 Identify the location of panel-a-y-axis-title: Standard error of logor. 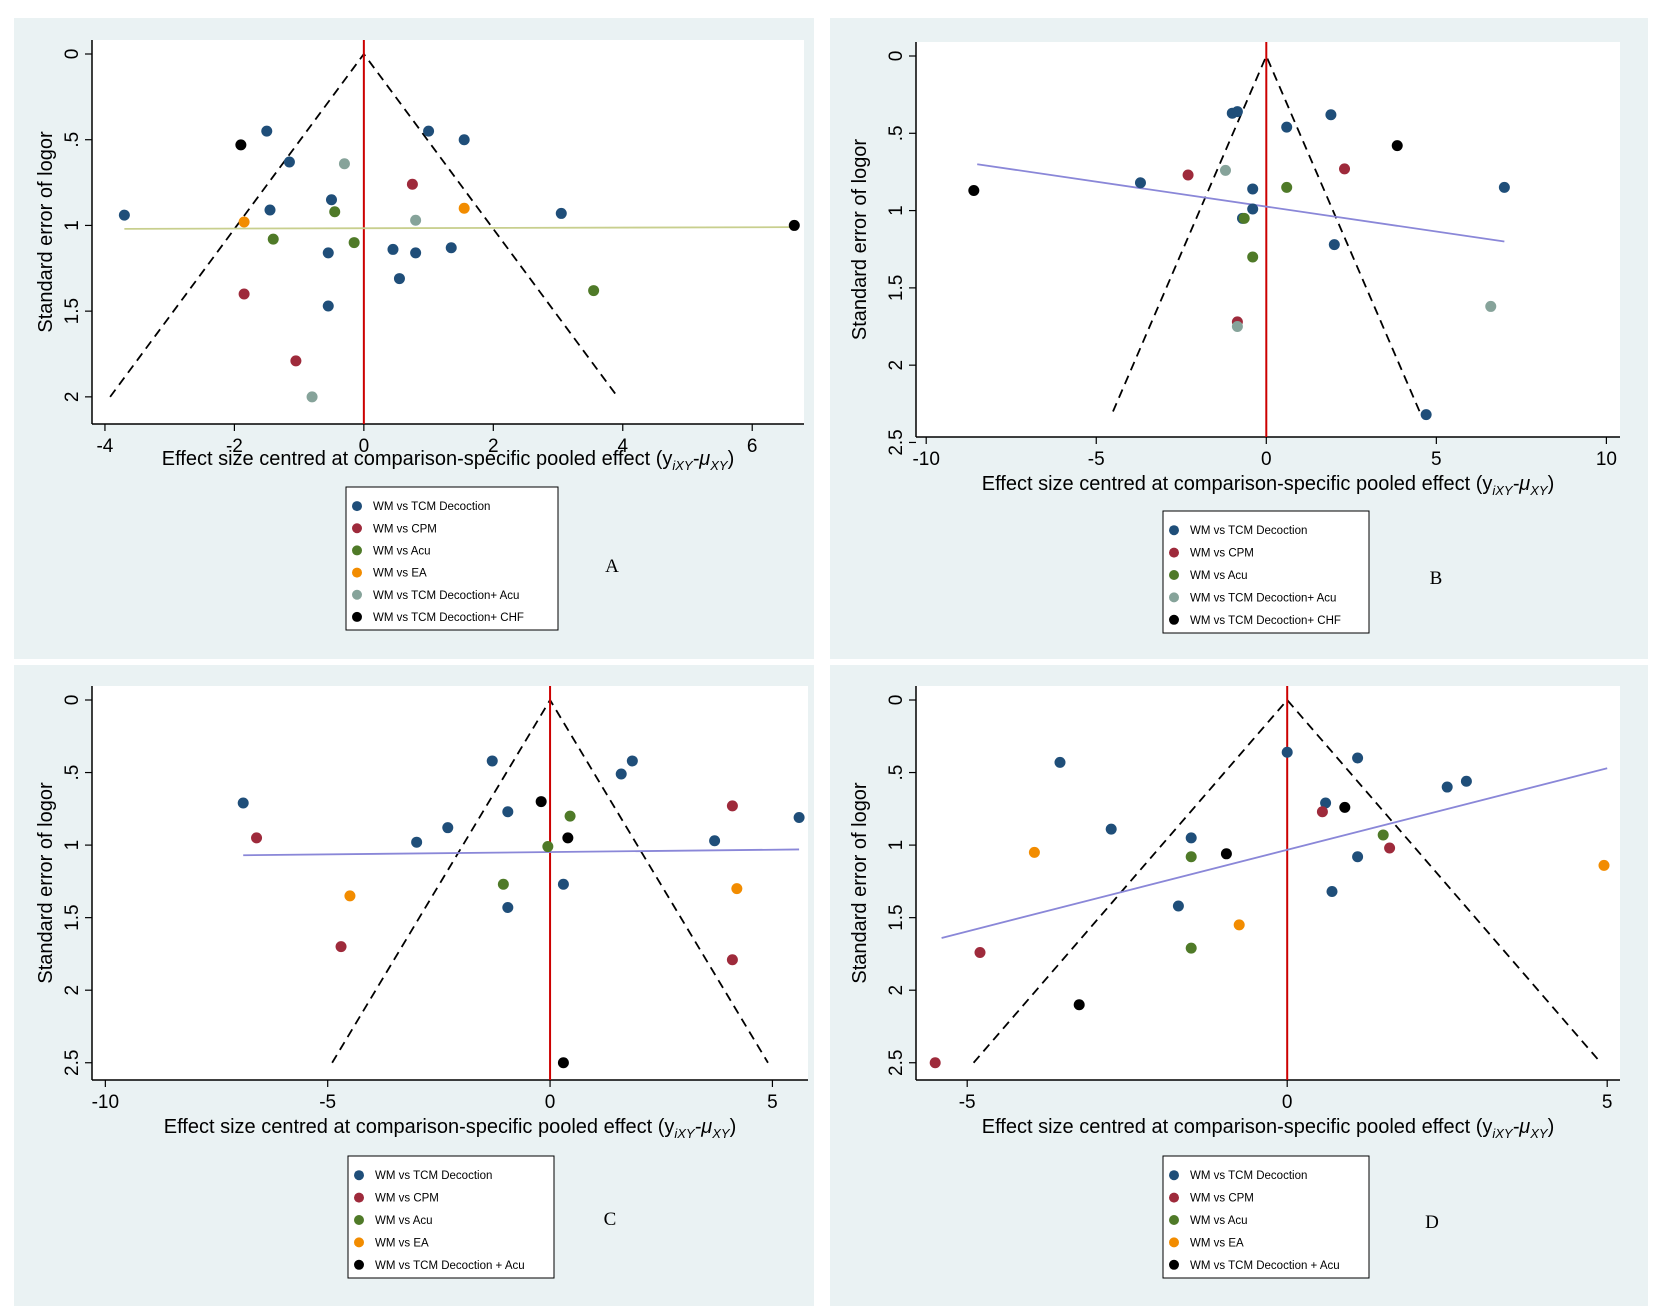
(46, 232).